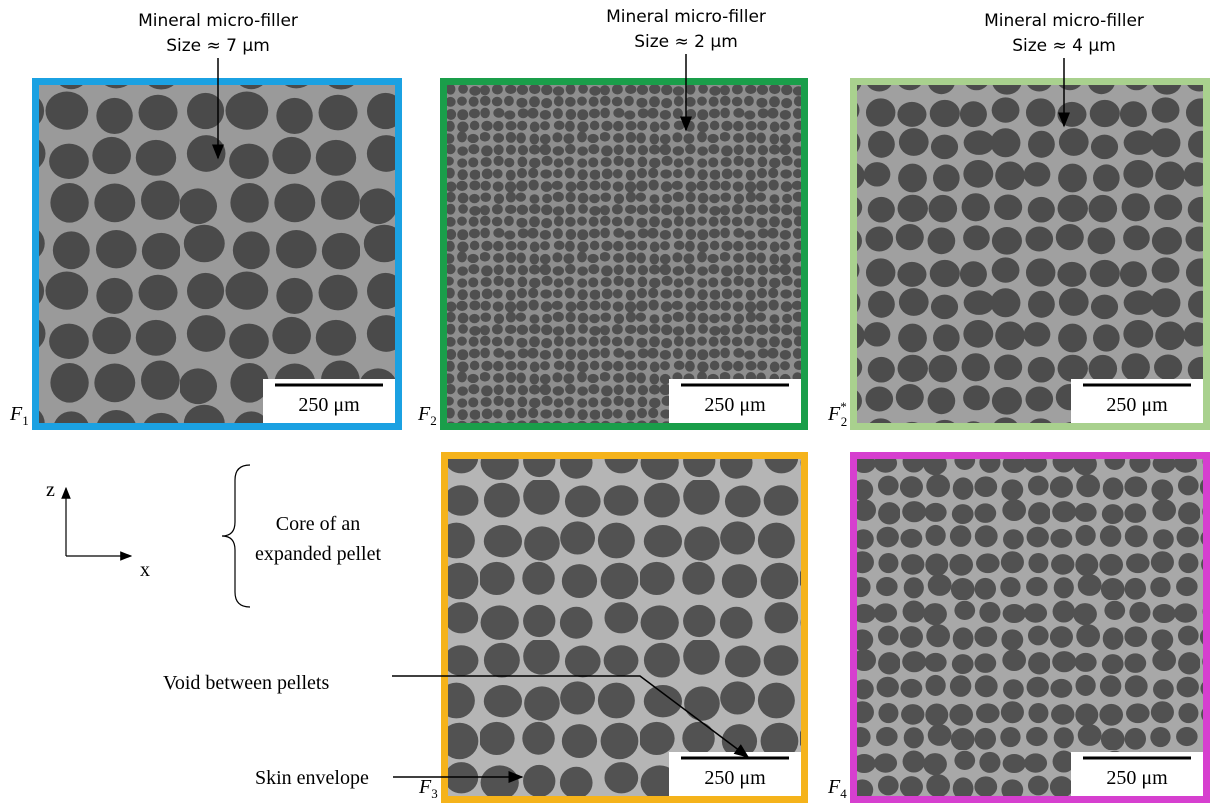 This screenshot has height=803, width=1210. Describe the element at coordinates (218, 46) in the screenshot. I see `filler-size: Size ≈ 7 μm` at that location.